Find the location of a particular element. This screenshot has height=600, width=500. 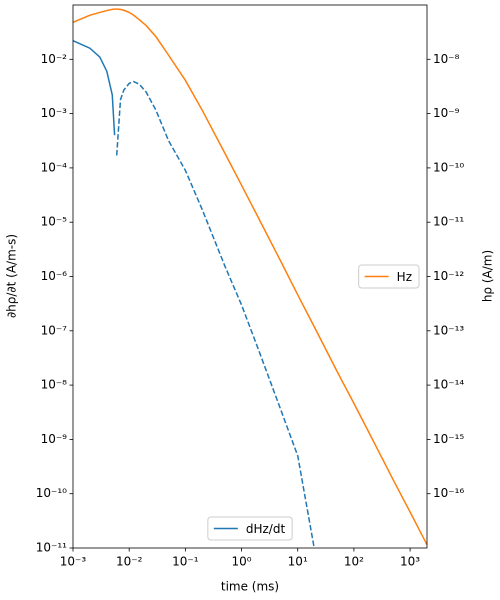

y-tick-label: 10⁻¹¹ is located at coordinates (51, 548).